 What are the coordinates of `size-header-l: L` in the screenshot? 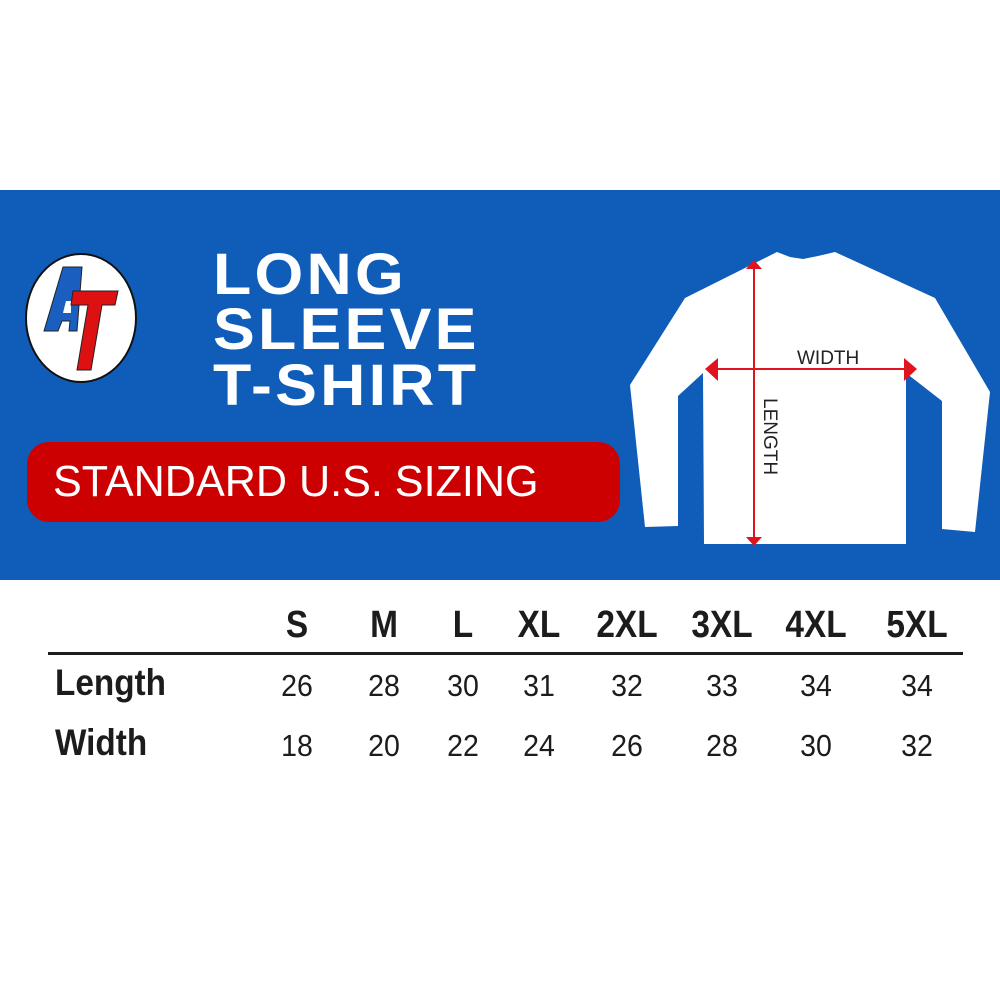 It's located at (463, 625).